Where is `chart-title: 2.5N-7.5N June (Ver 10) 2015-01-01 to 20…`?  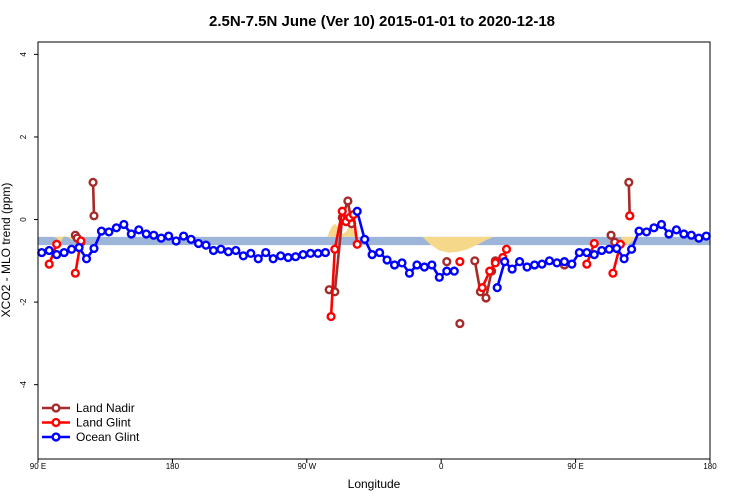 chart-title: 2.5N-7.5N June (Ver 10) 2015-01-01 to 20… is located at coordinates (382, 21).